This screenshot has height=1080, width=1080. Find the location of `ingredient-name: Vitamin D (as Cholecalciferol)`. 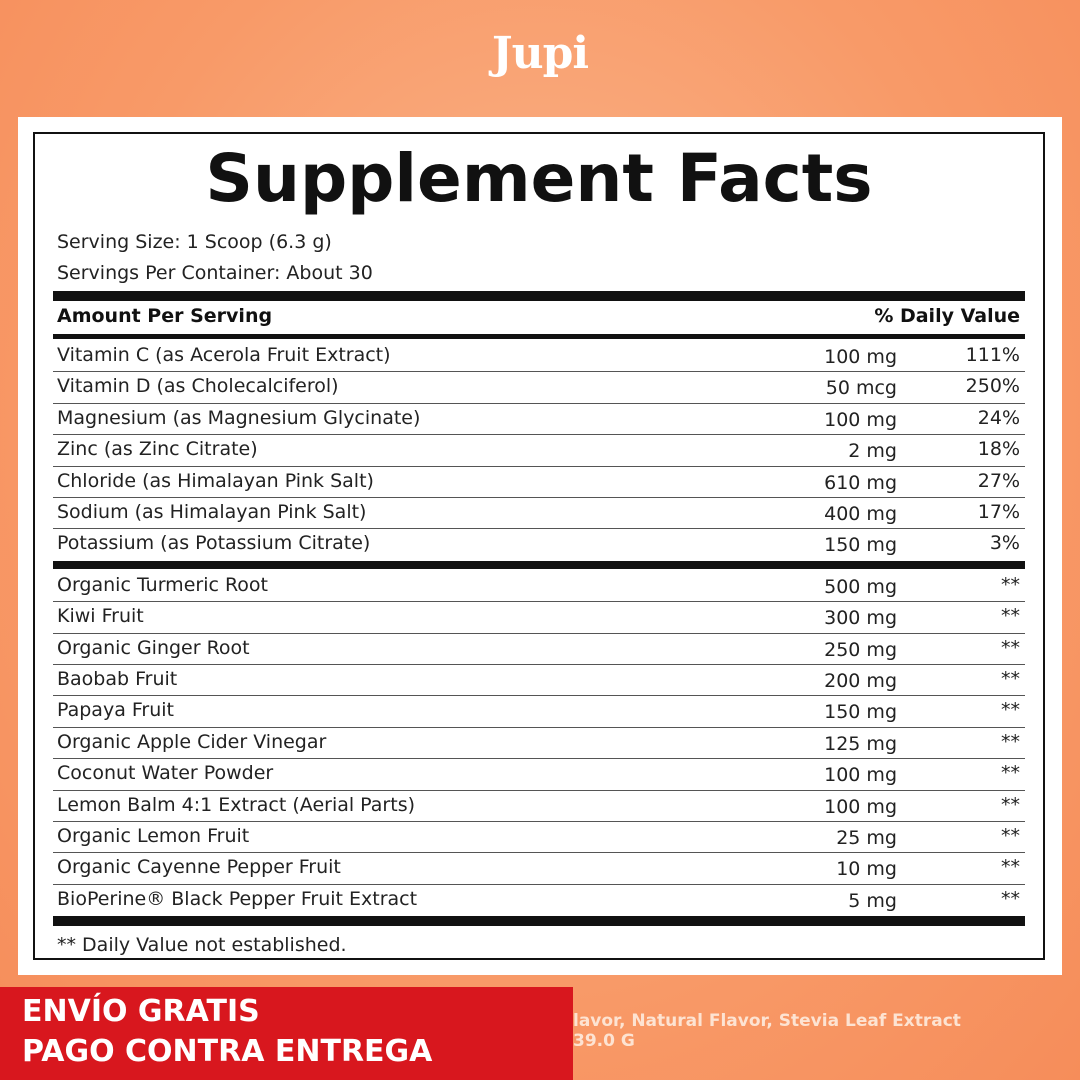

ingredient-name: Vitamin D (as Cholecalciferol) is located at coordinates (198, 386).